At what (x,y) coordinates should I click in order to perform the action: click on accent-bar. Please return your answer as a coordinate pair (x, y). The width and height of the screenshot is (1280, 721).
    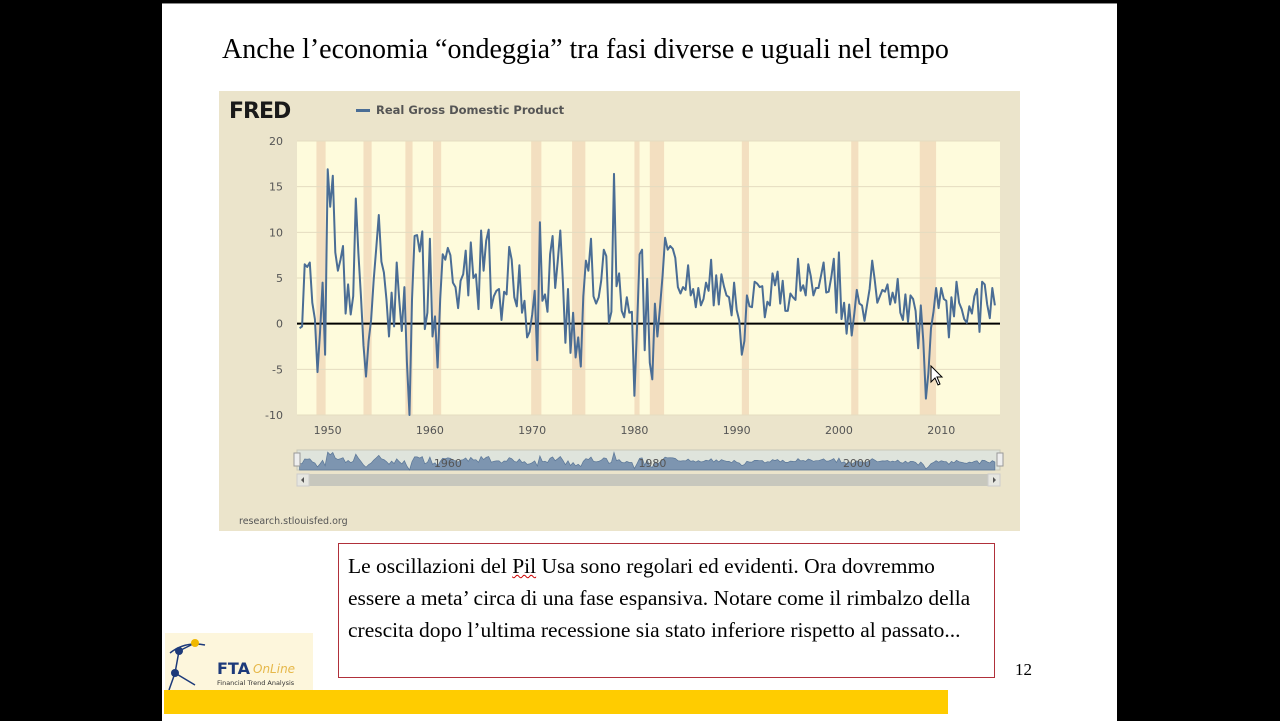
    Looking at the image, I should click on (556, 702).